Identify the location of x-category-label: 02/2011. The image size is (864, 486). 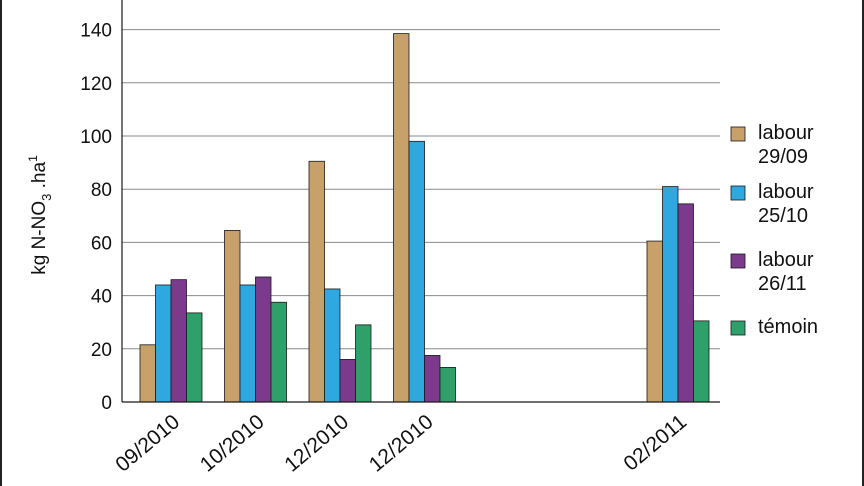
(655, 442).